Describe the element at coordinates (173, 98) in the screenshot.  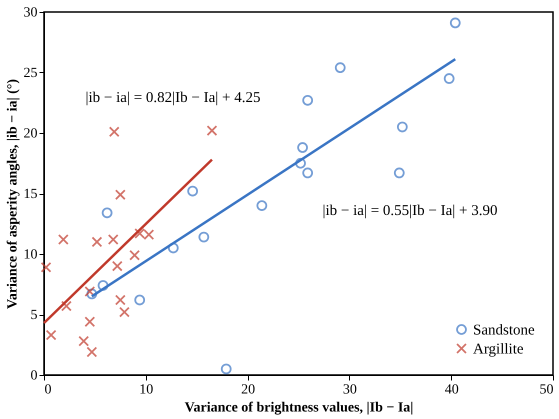
I see `annotation: |ib − ia| = 0.82|Ib − Ia| + 4.25` at that location.